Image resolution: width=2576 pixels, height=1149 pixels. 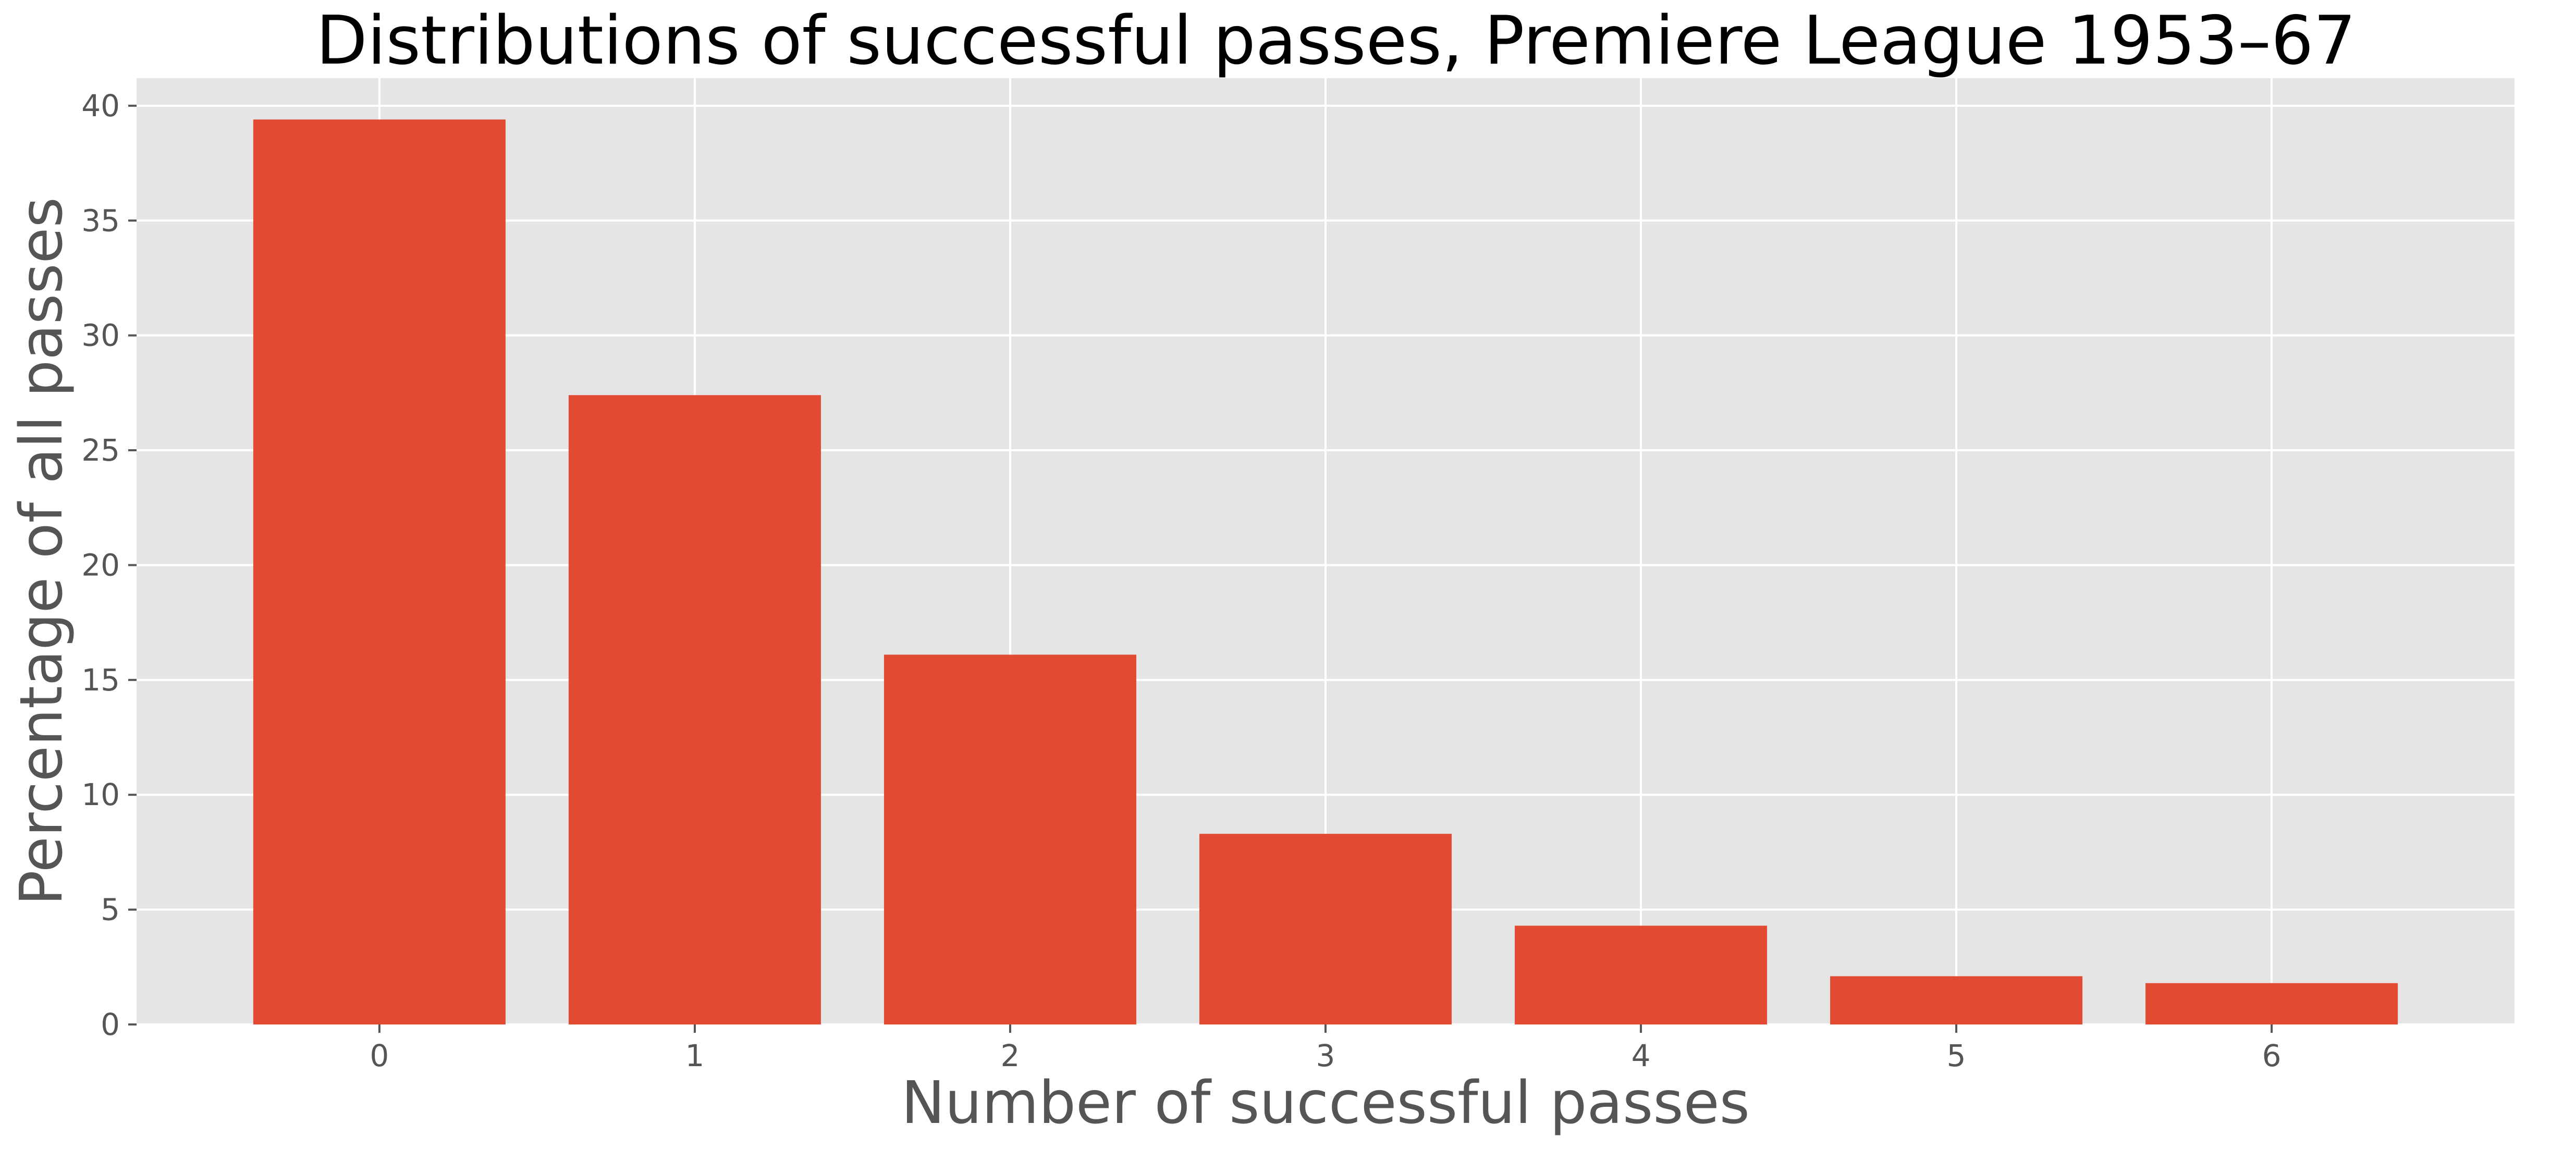 I want to click on x-axis-label: Number of successful passes, so click(x=1325, y=1103).